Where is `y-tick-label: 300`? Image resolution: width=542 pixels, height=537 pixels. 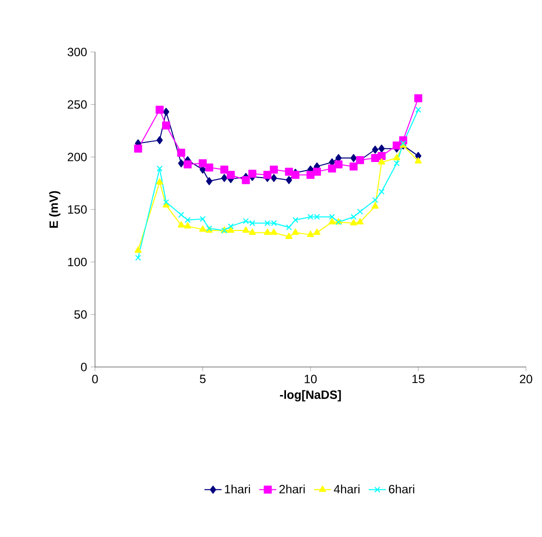 y-tick-label: 300 is located at coordinates (77, 52).